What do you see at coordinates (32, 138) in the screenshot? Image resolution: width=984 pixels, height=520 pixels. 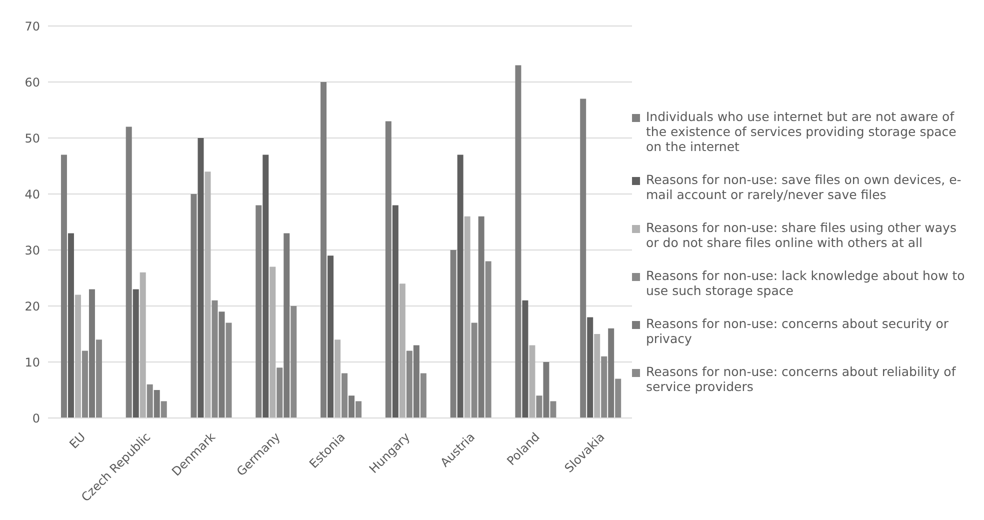 I see `y-tick-label: 50` at bounding box center [32, 138].